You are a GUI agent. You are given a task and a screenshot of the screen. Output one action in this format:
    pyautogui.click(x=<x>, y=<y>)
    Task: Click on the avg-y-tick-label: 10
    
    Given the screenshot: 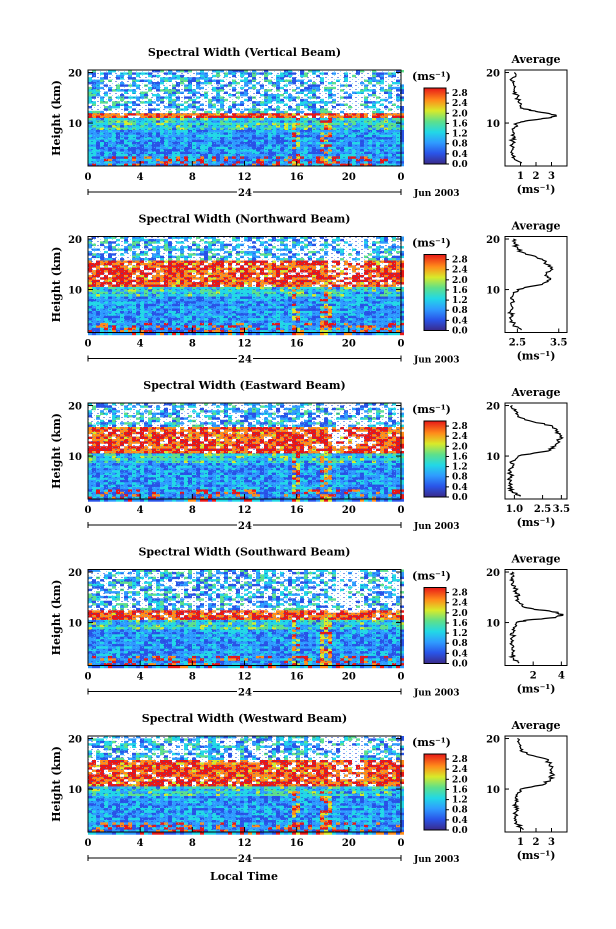 What is the action you would take?
    pyautogui.click(x=493, y=124)
    